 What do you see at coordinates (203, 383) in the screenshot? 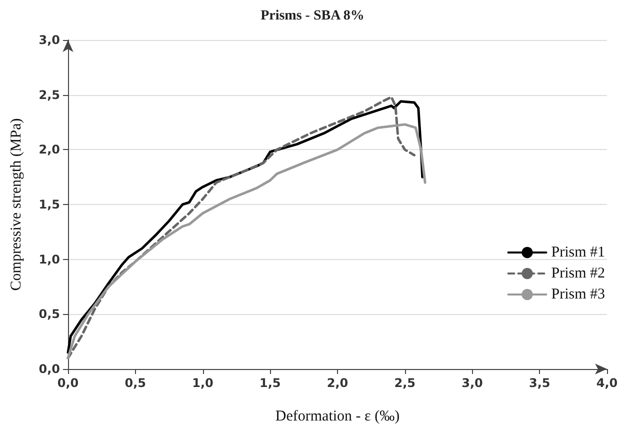
I see `x-tick-label: 1,0` at bounding box center [203, 383].